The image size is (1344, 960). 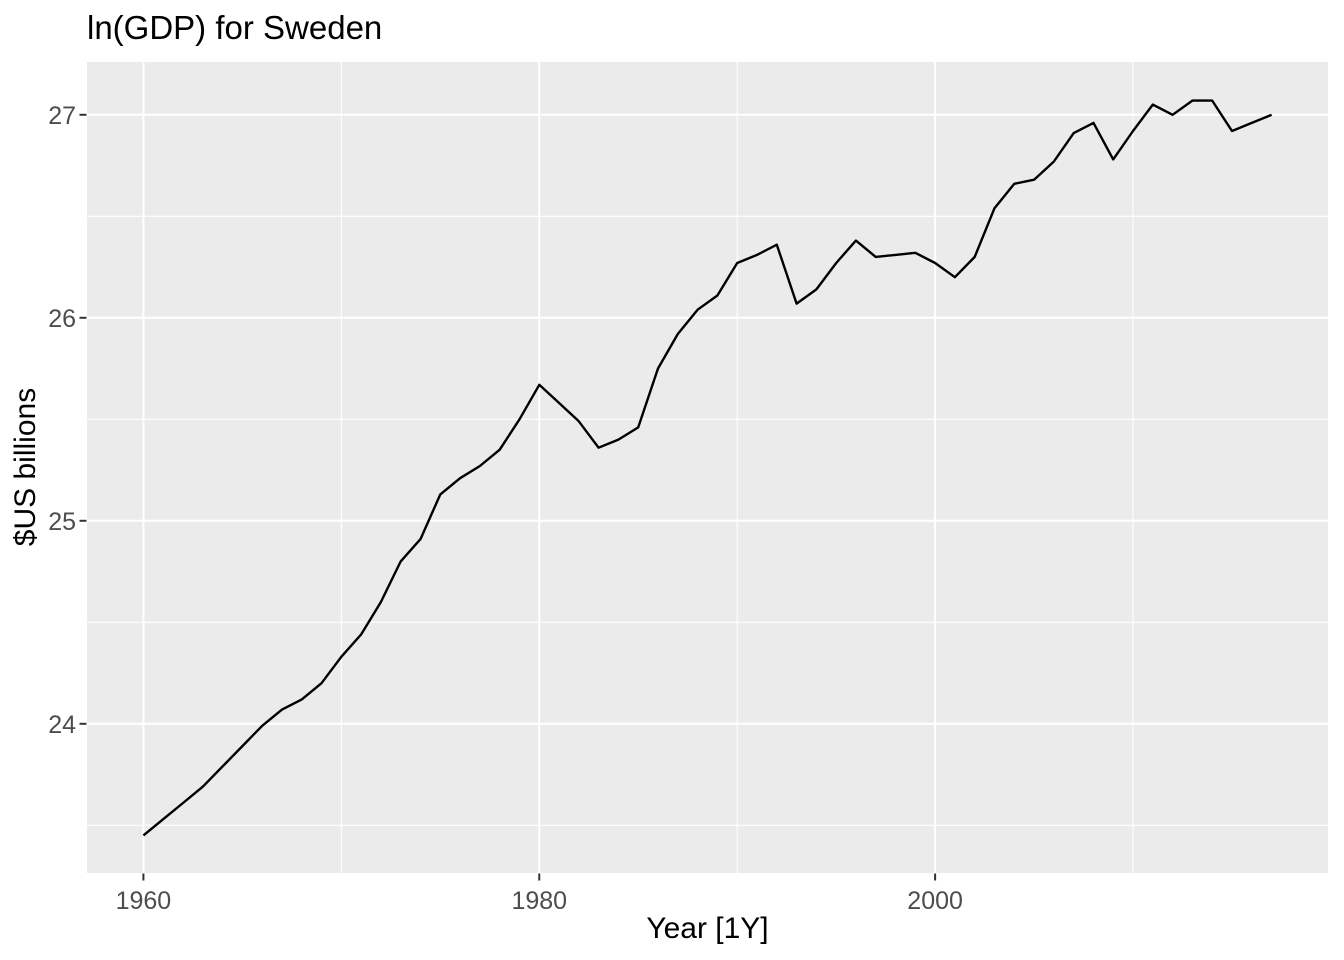 What do you see at coordinates (935, 901) in the screenshot?
I see `x-tick-label: 2000` at bounding box center [935, 901].